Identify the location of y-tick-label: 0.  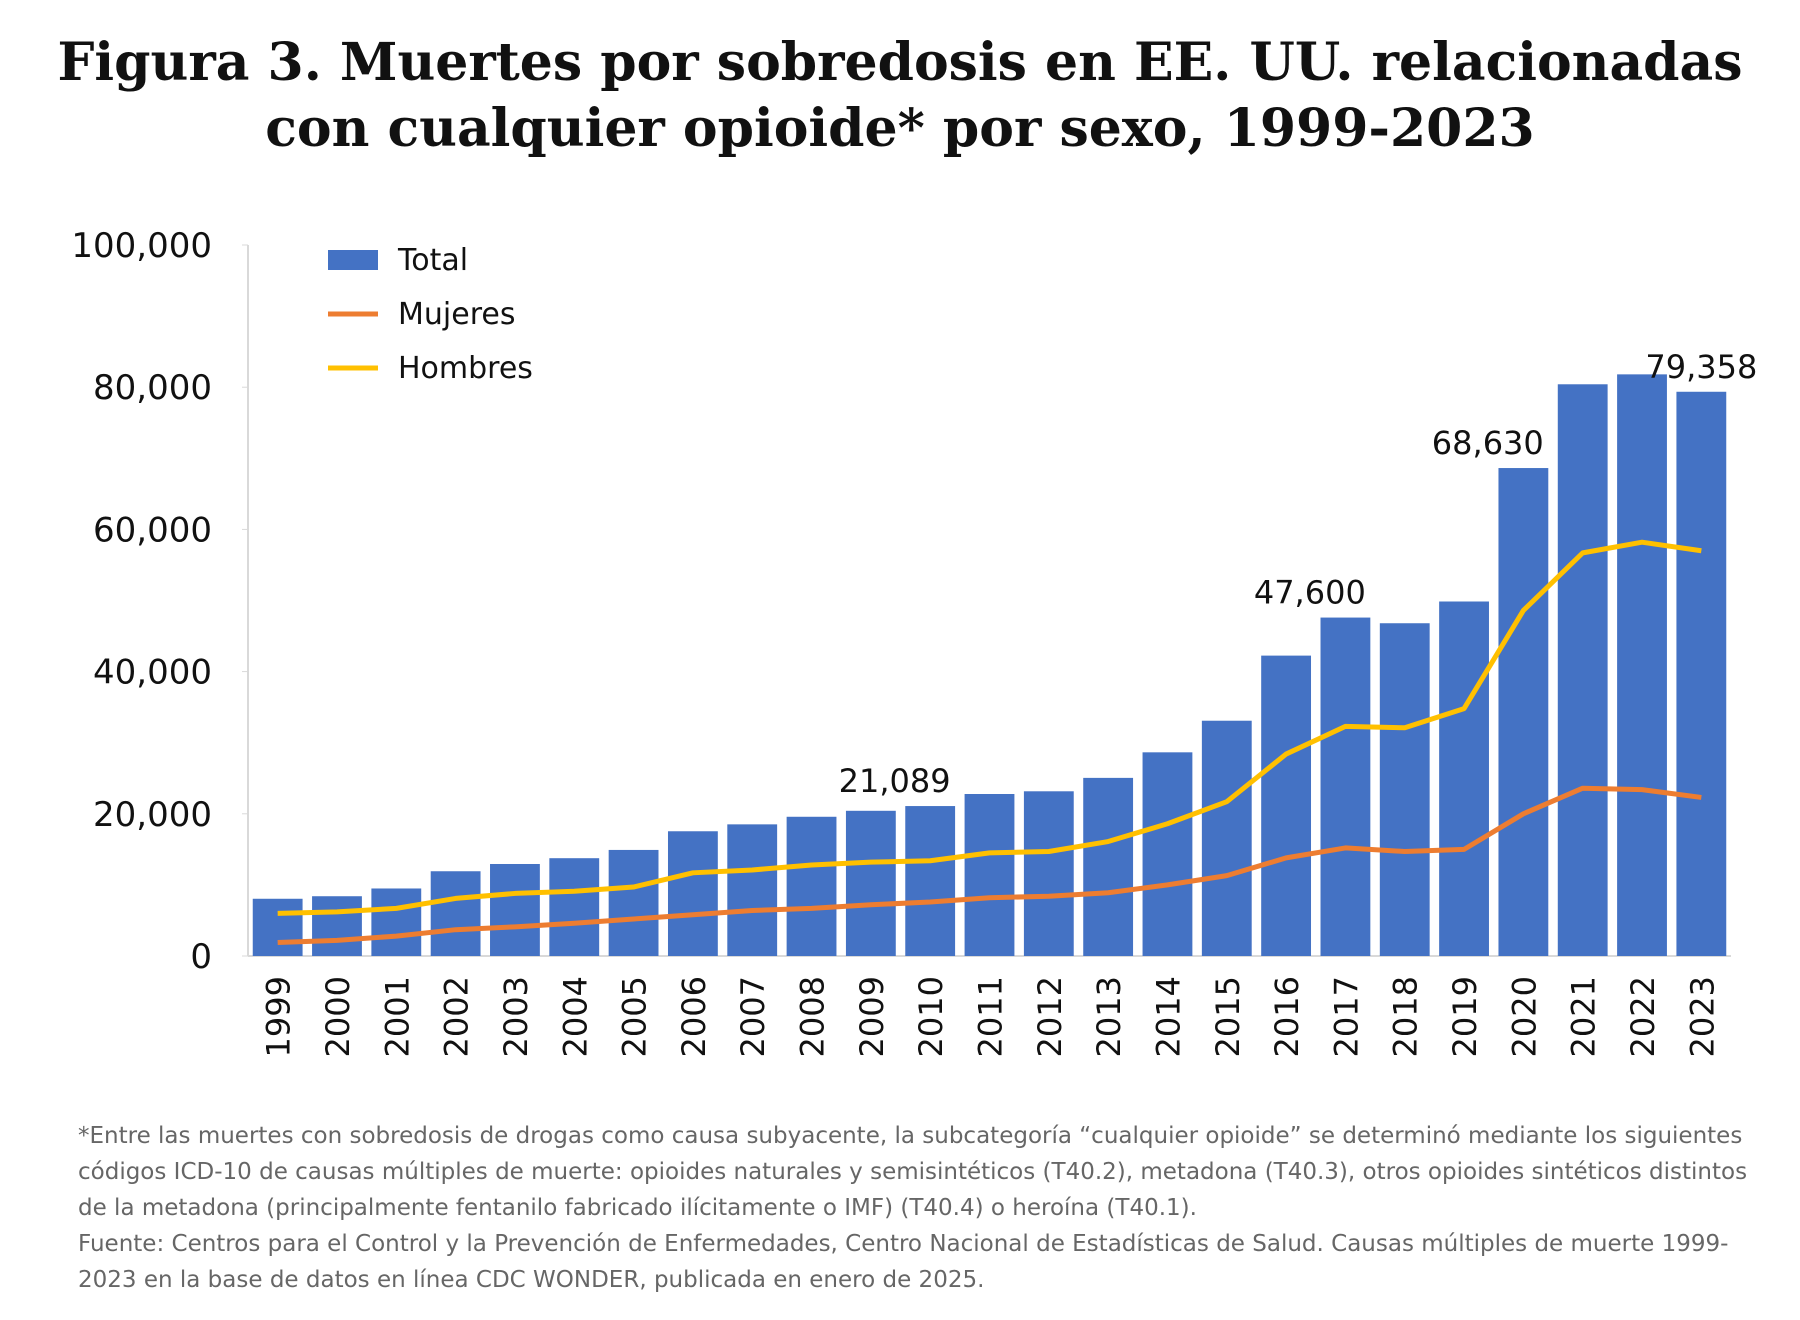
(201, 957).